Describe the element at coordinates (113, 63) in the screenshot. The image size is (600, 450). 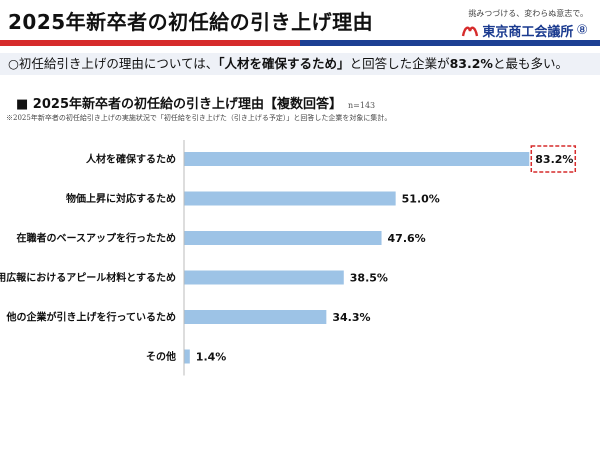
I see `summary-prefix: ○初任給引き上げの理由については、` at that location.